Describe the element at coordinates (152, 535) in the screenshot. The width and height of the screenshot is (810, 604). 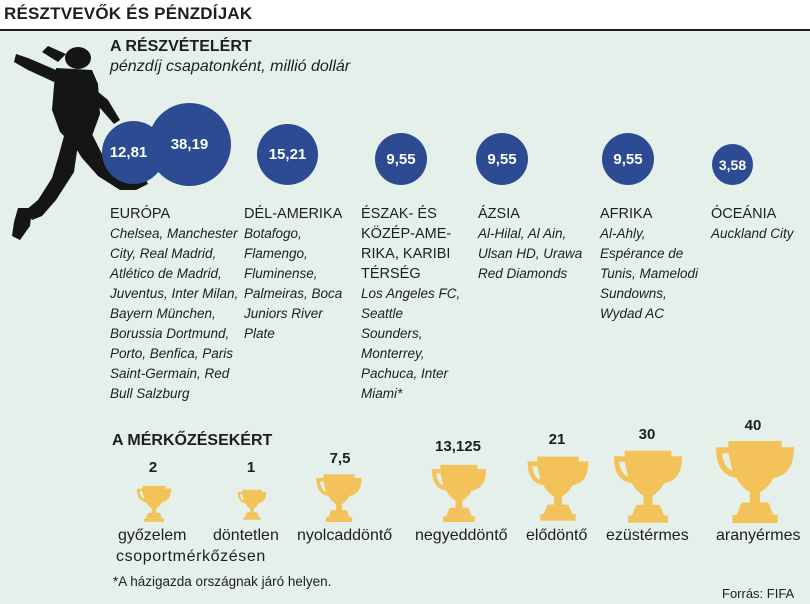
I see `stage-label-win: győzelem` at that location.